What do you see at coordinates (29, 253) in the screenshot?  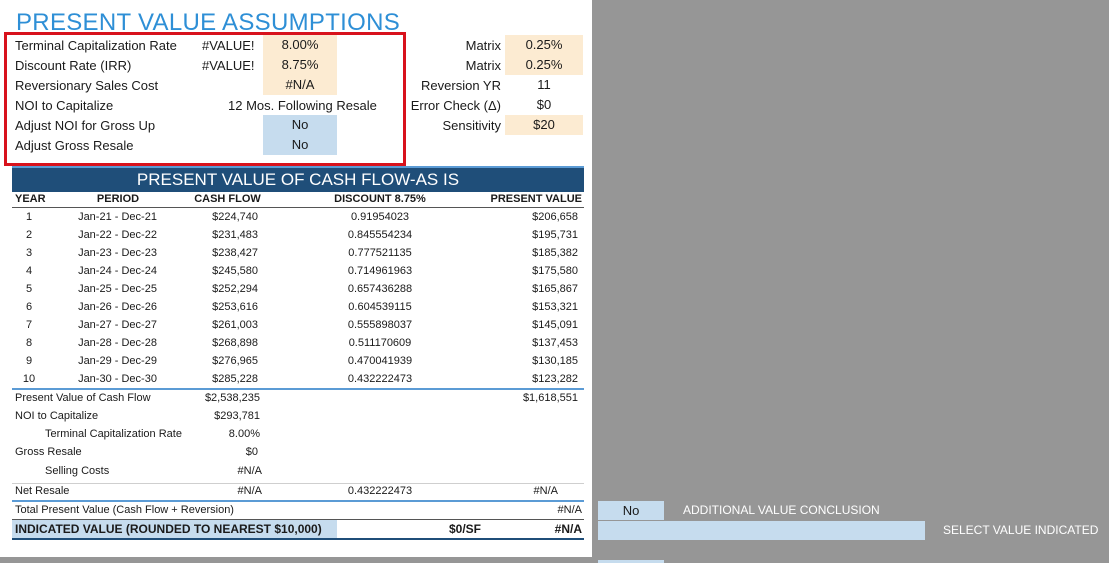 I see `row-year: 3` at bounding box center [29, 253].